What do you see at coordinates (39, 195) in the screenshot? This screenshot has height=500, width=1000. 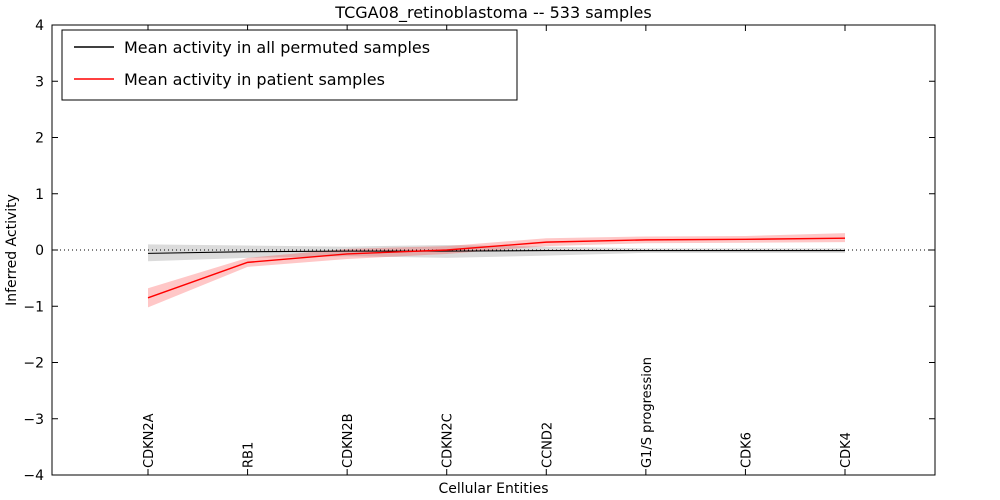 I see `y-tick-label: 1` at bounding box center [39, 195].